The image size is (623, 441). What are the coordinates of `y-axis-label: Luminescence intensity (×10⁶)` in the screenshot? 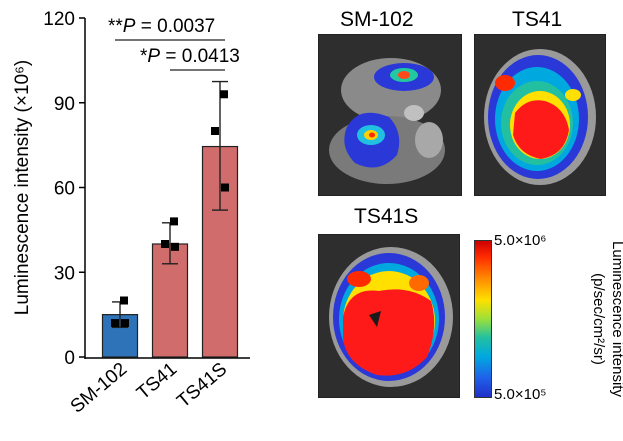 It's located at (22, 187).